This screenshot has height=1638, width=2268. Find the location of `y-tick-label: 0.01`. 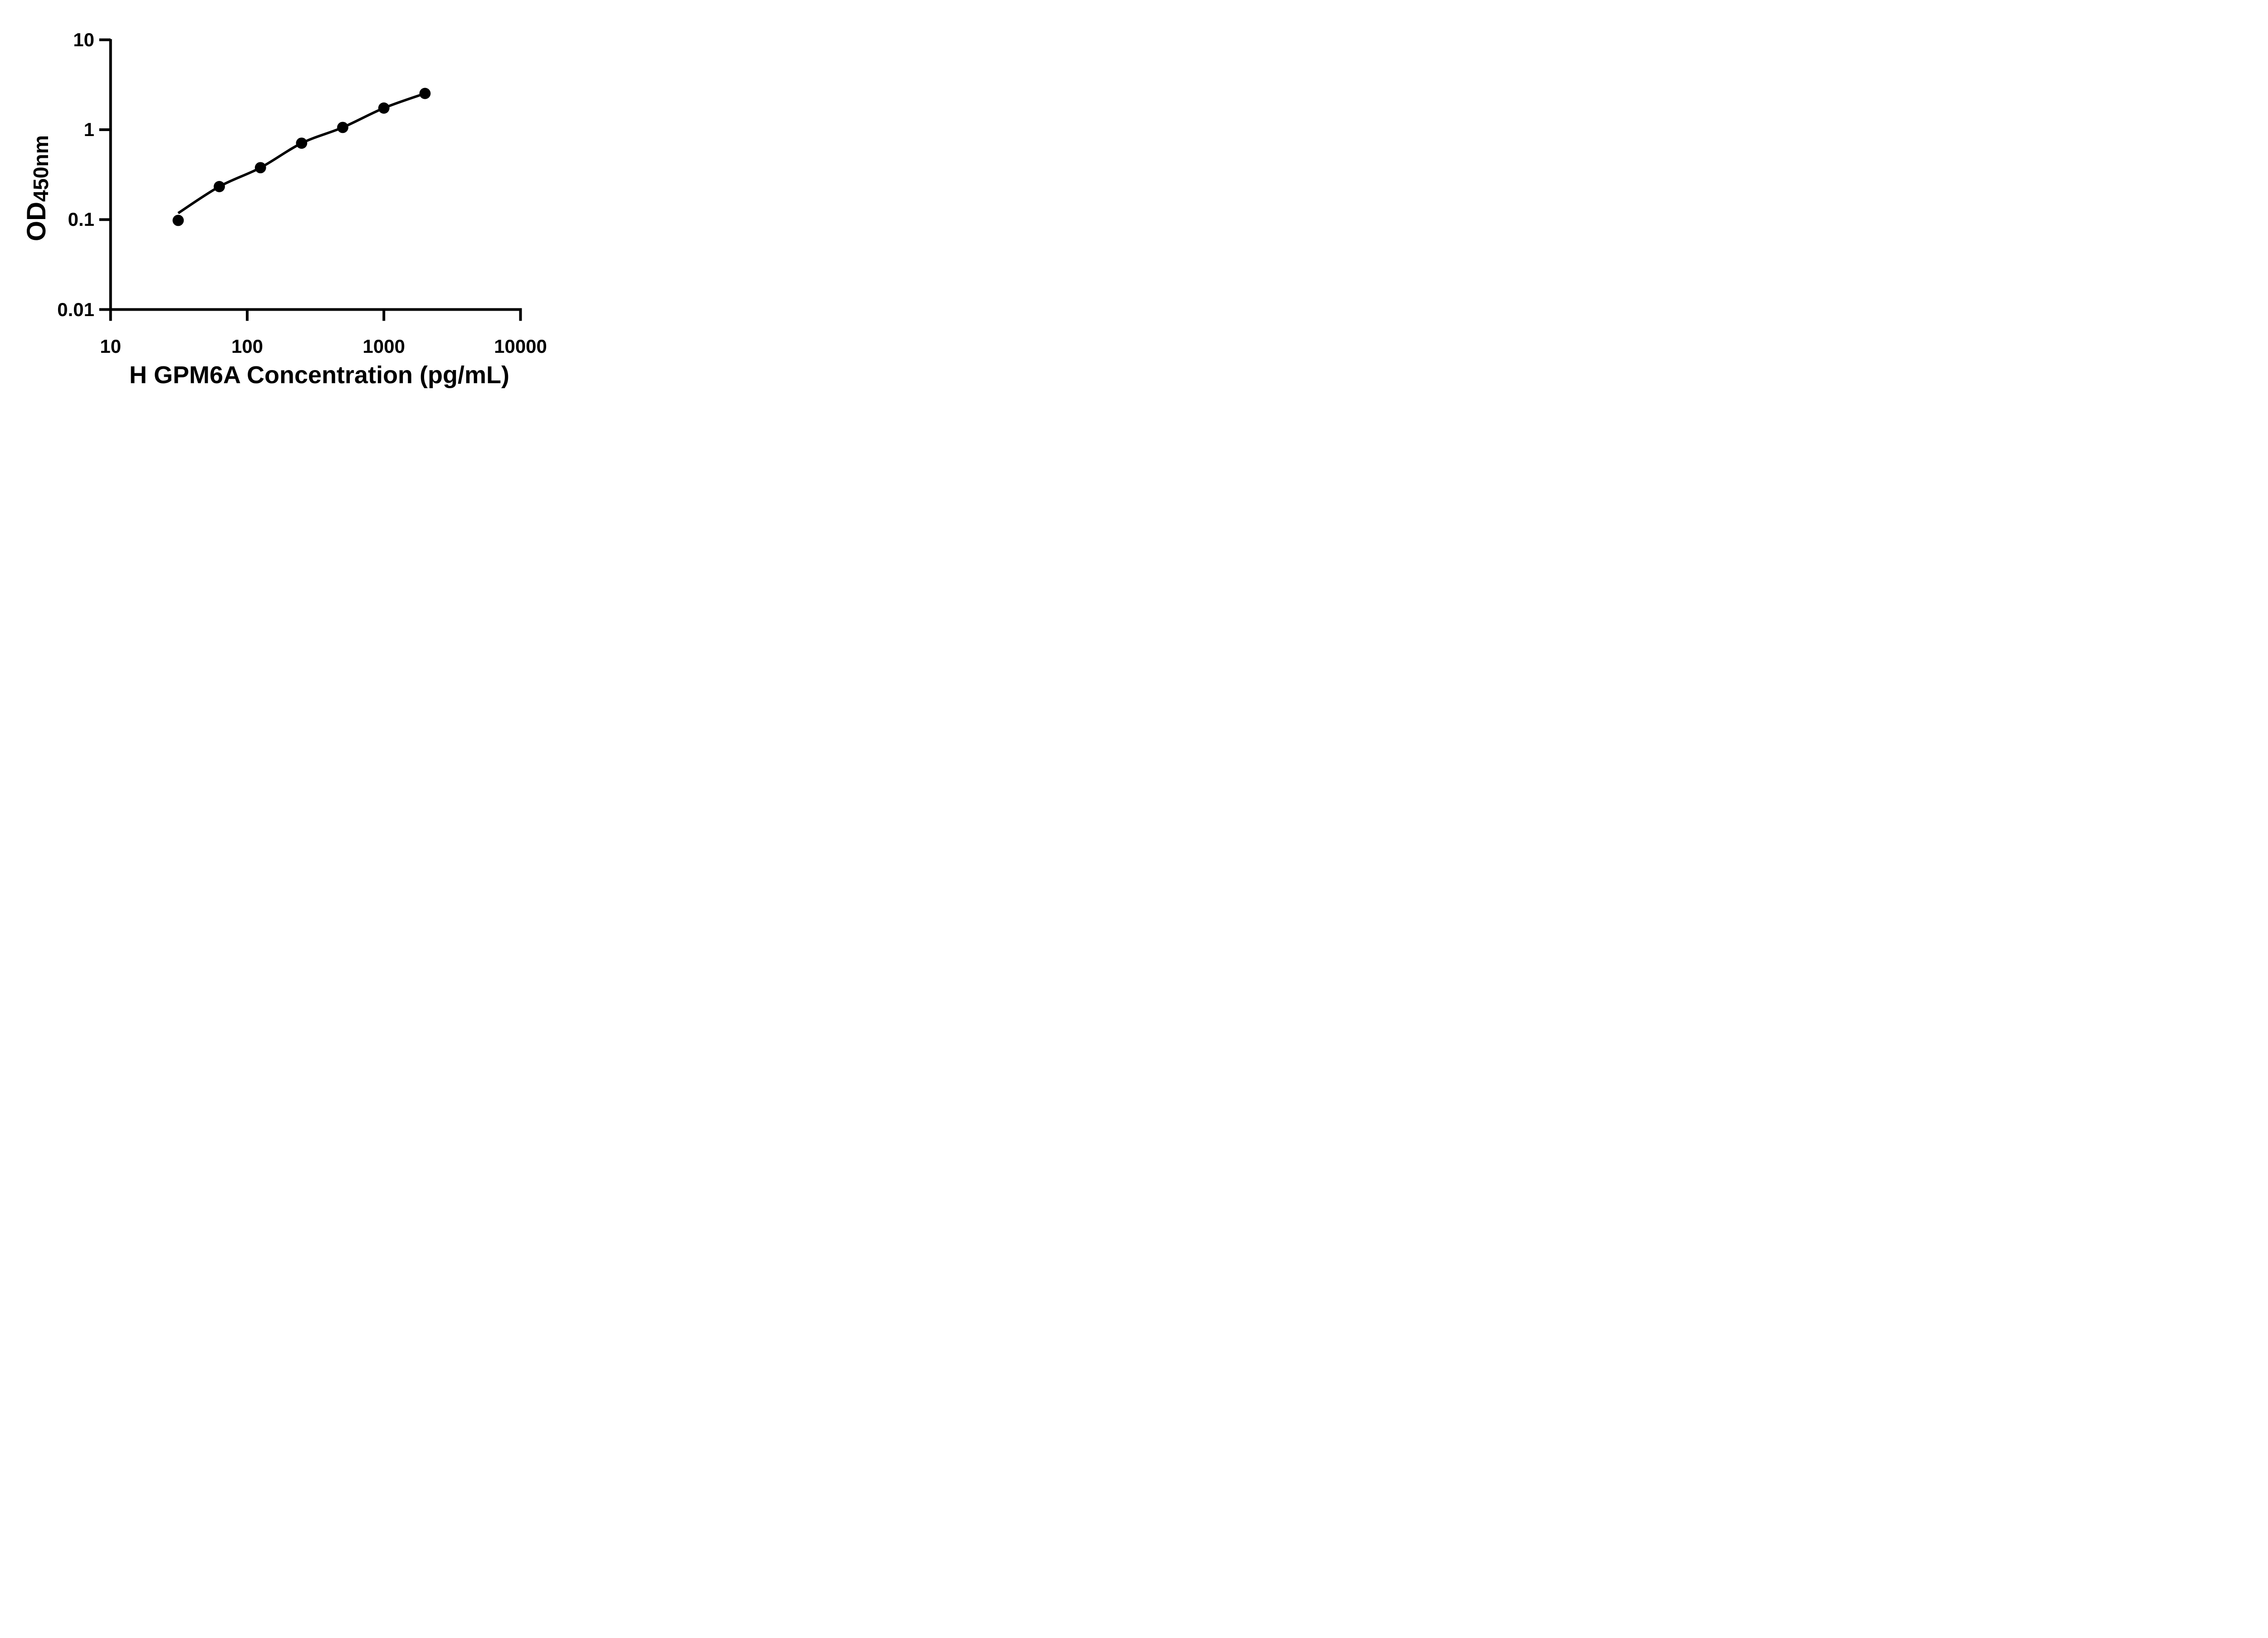

y-tick-label: 0.01 is located at coordinates (75, 309).